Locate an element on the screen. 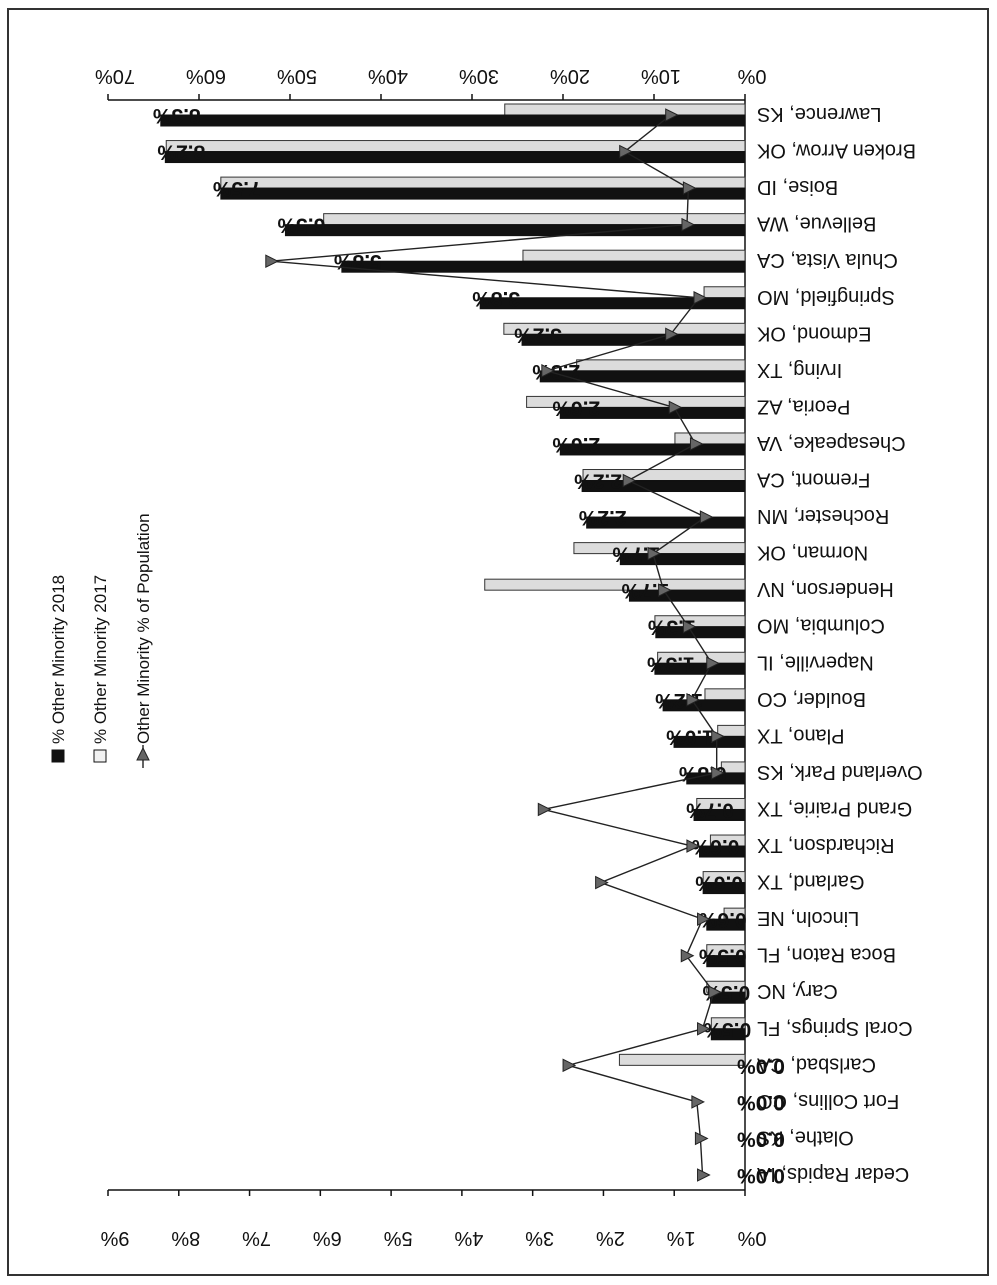 This screenshot has height=1285, width=997. category-label: Boise, ID is located at coordinates (797, 187).